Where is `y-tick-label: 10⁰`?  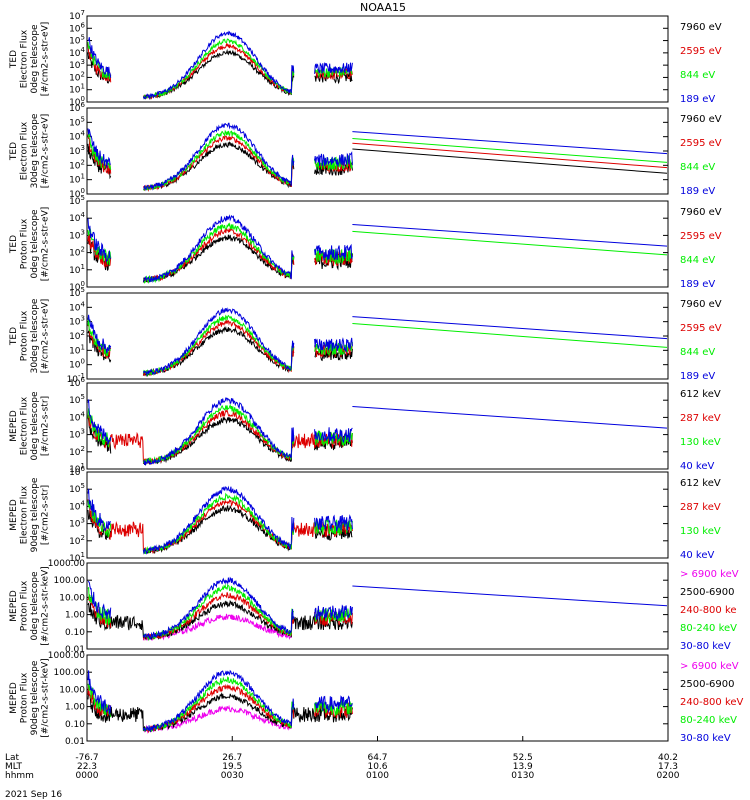 y-tick-label: 10⁰ is located at coordinates (77, 364).